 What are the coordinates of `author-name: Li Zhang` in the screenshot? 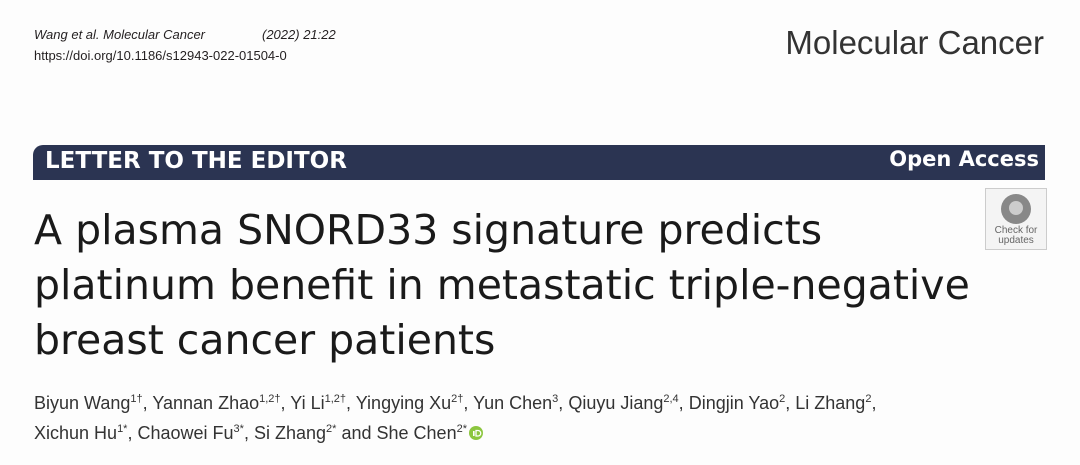 It's located at (830, 403).